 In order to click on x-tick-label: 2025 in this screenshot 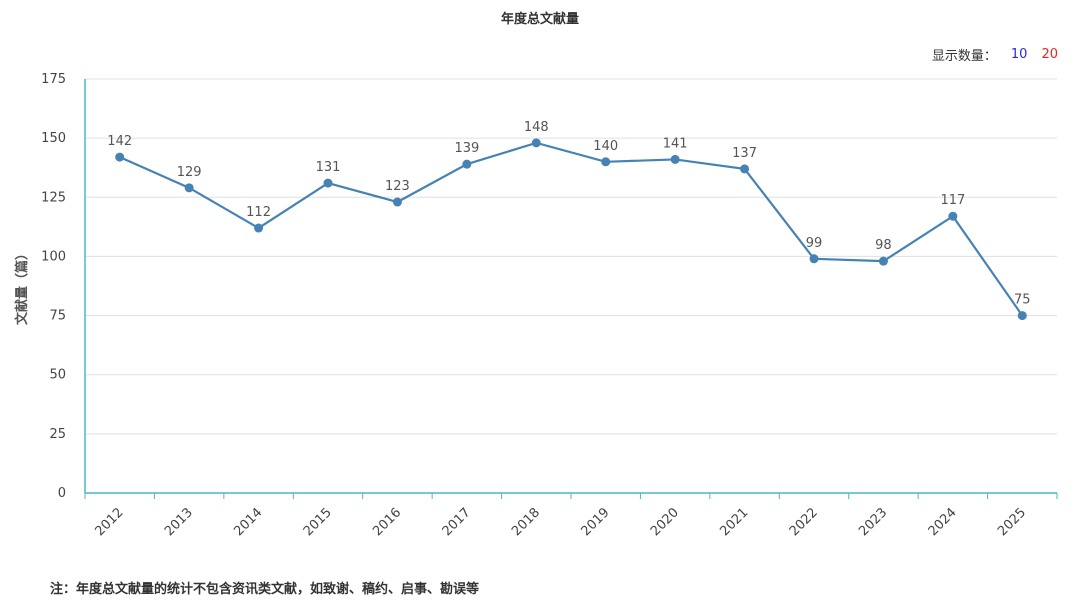, I will do `click(1012, 522)`.